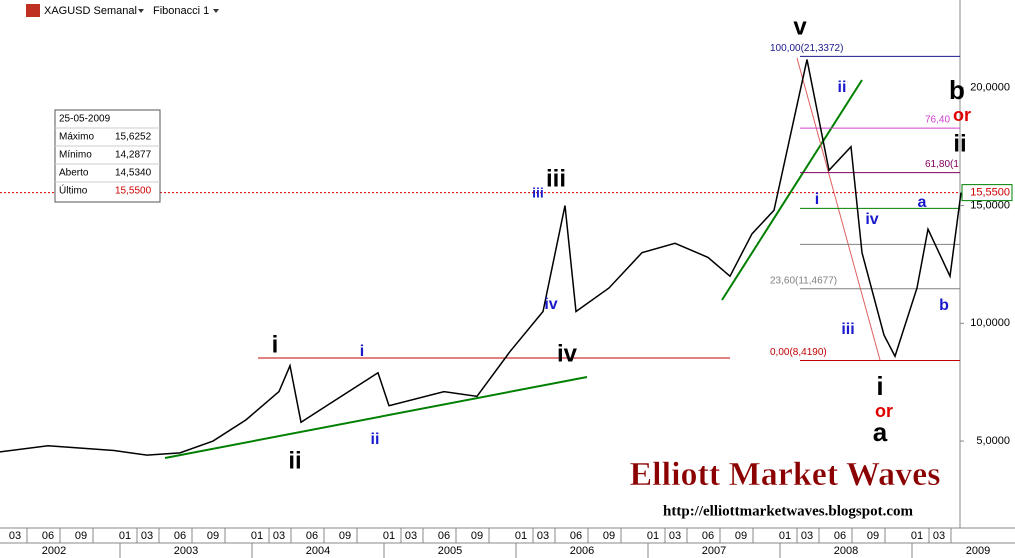  Describe the element at coordinates (76, 137) in the screenshot. I see `info-key: Máximo` at that location.